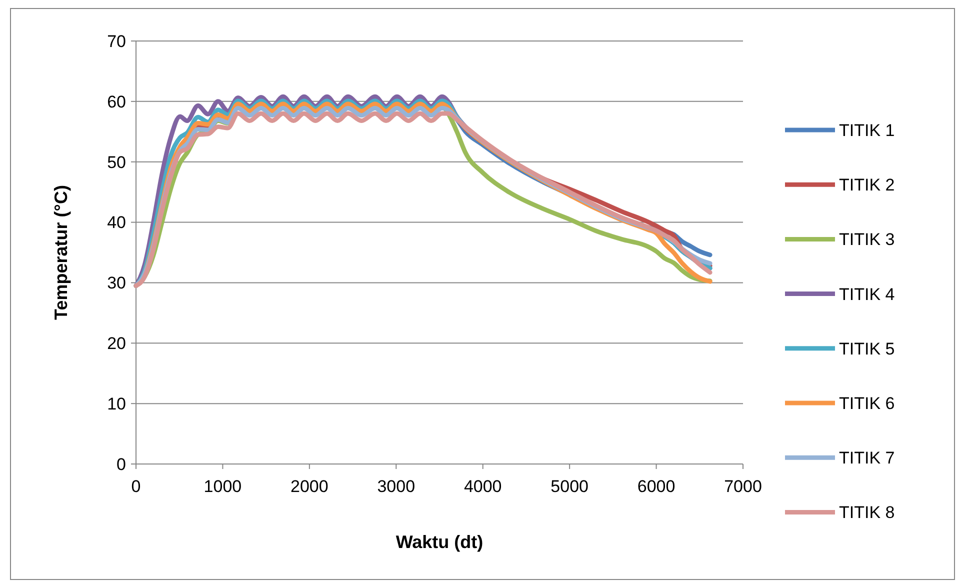 Image resolution: width=956 pixels, height=582 pixels. I want to click on legend-label: TITIK 8, so click(867, 512).